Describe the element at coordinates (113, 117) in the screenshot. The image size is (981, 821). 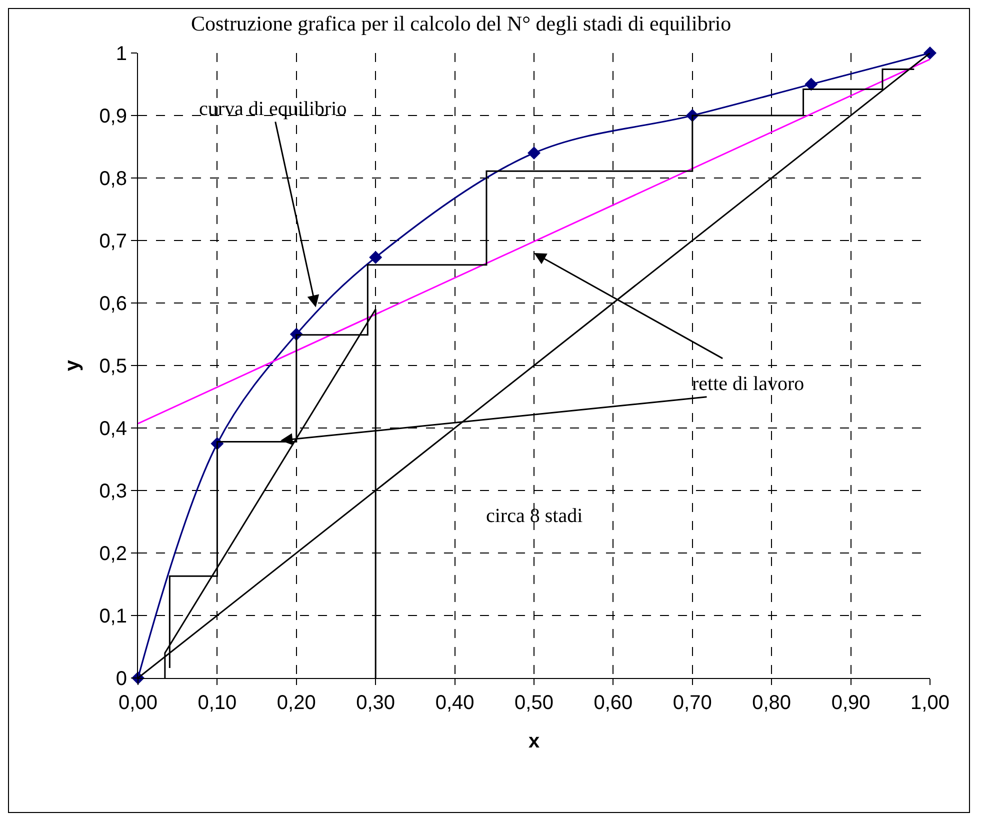
I see `y-tick-label: 0,9` at that location.